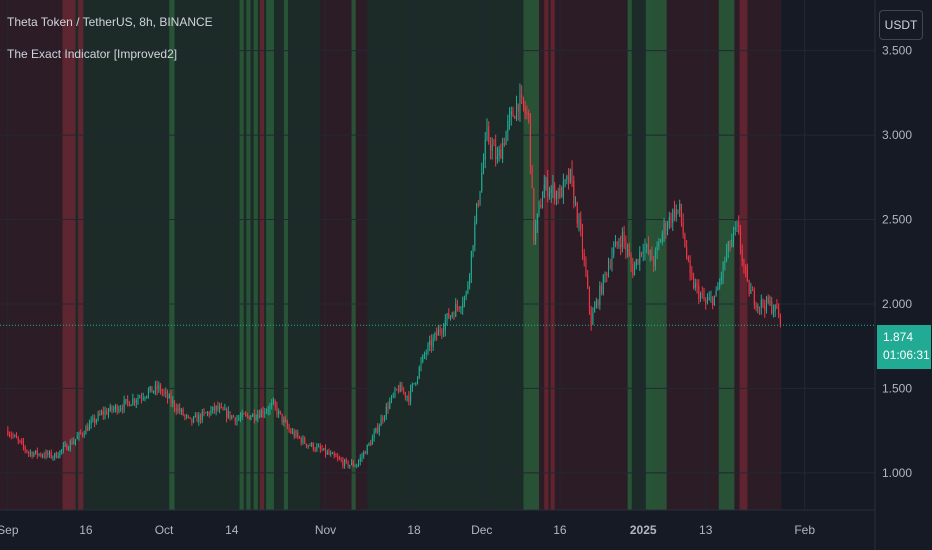  What do you see at coordinates (897, 262) in the screenshot?
I see `price-axis: 1.000 1.500 2.000 2.500 3.000 3.500` at bounding box center [897, 262].